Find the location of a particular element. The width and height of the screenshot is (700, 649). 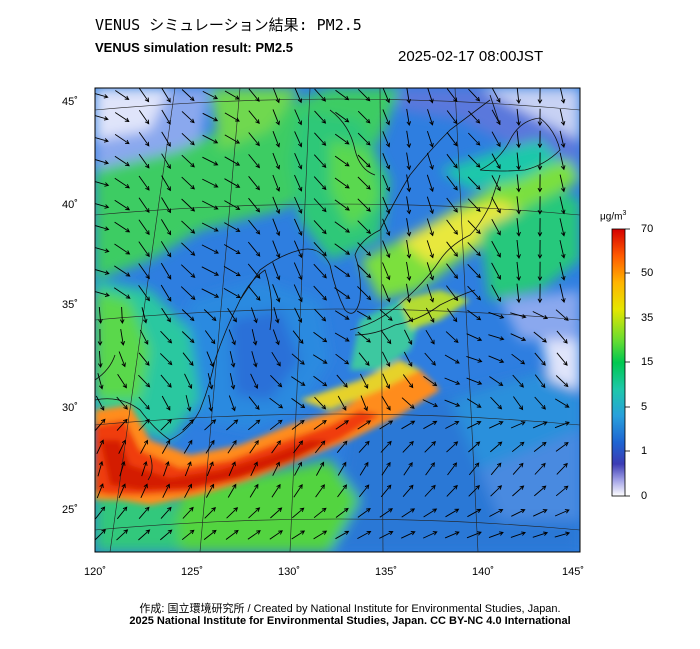

lon-tick-120: 120˚ is located at coordinates (95, 572).